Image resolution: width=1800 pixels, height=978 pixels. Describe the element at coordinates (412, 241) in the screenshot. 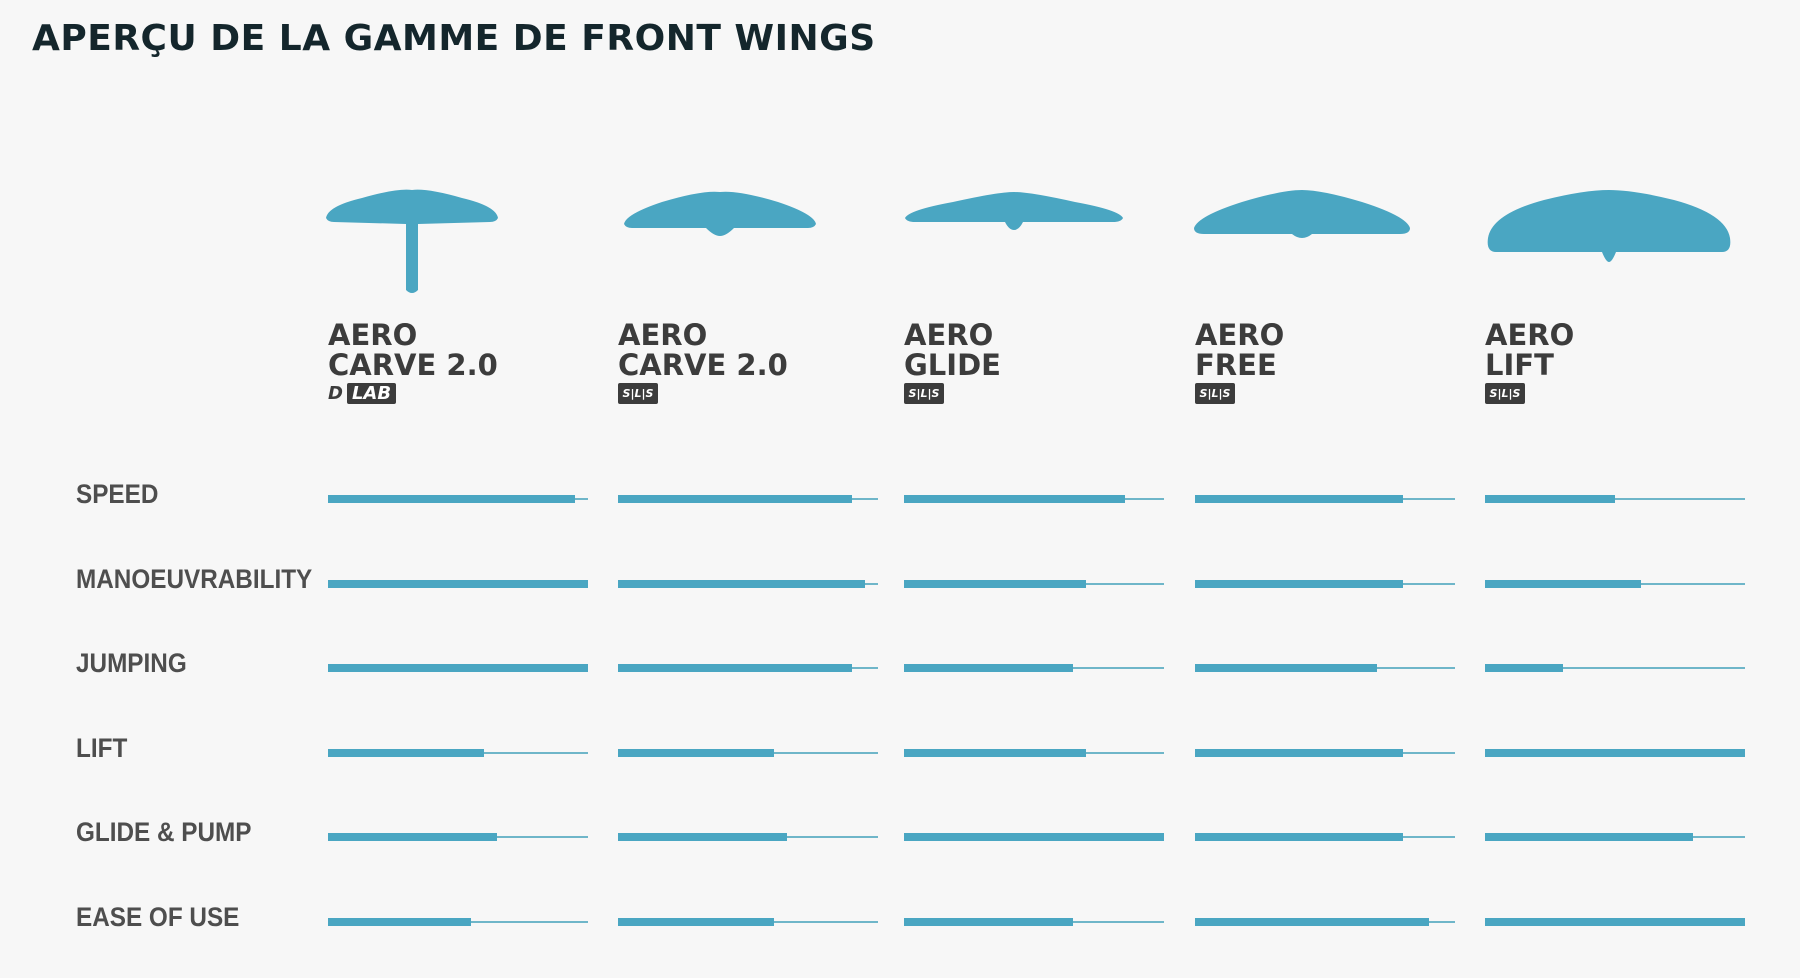

I see `front-wing-with-mast-icon` at that location.